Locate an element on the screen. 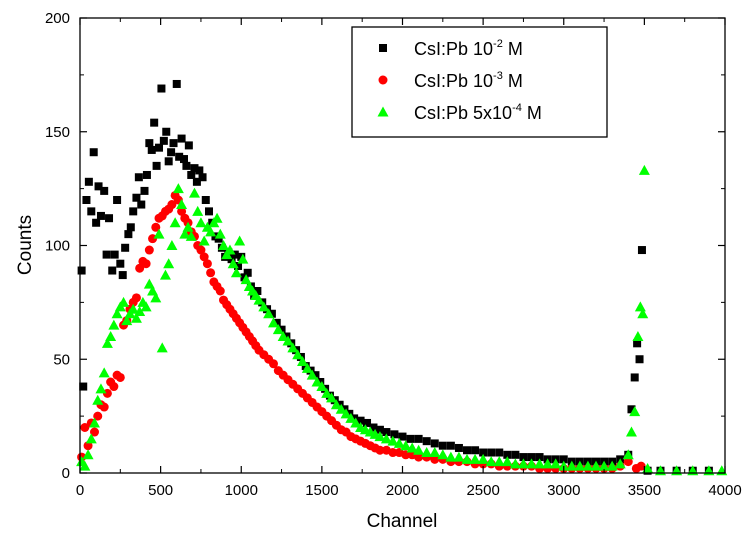 Image resolution: width=745 pixels, height=537 pixels. legend-label: CsI:Pb 10-3 M is located at coordinates (468, 80).